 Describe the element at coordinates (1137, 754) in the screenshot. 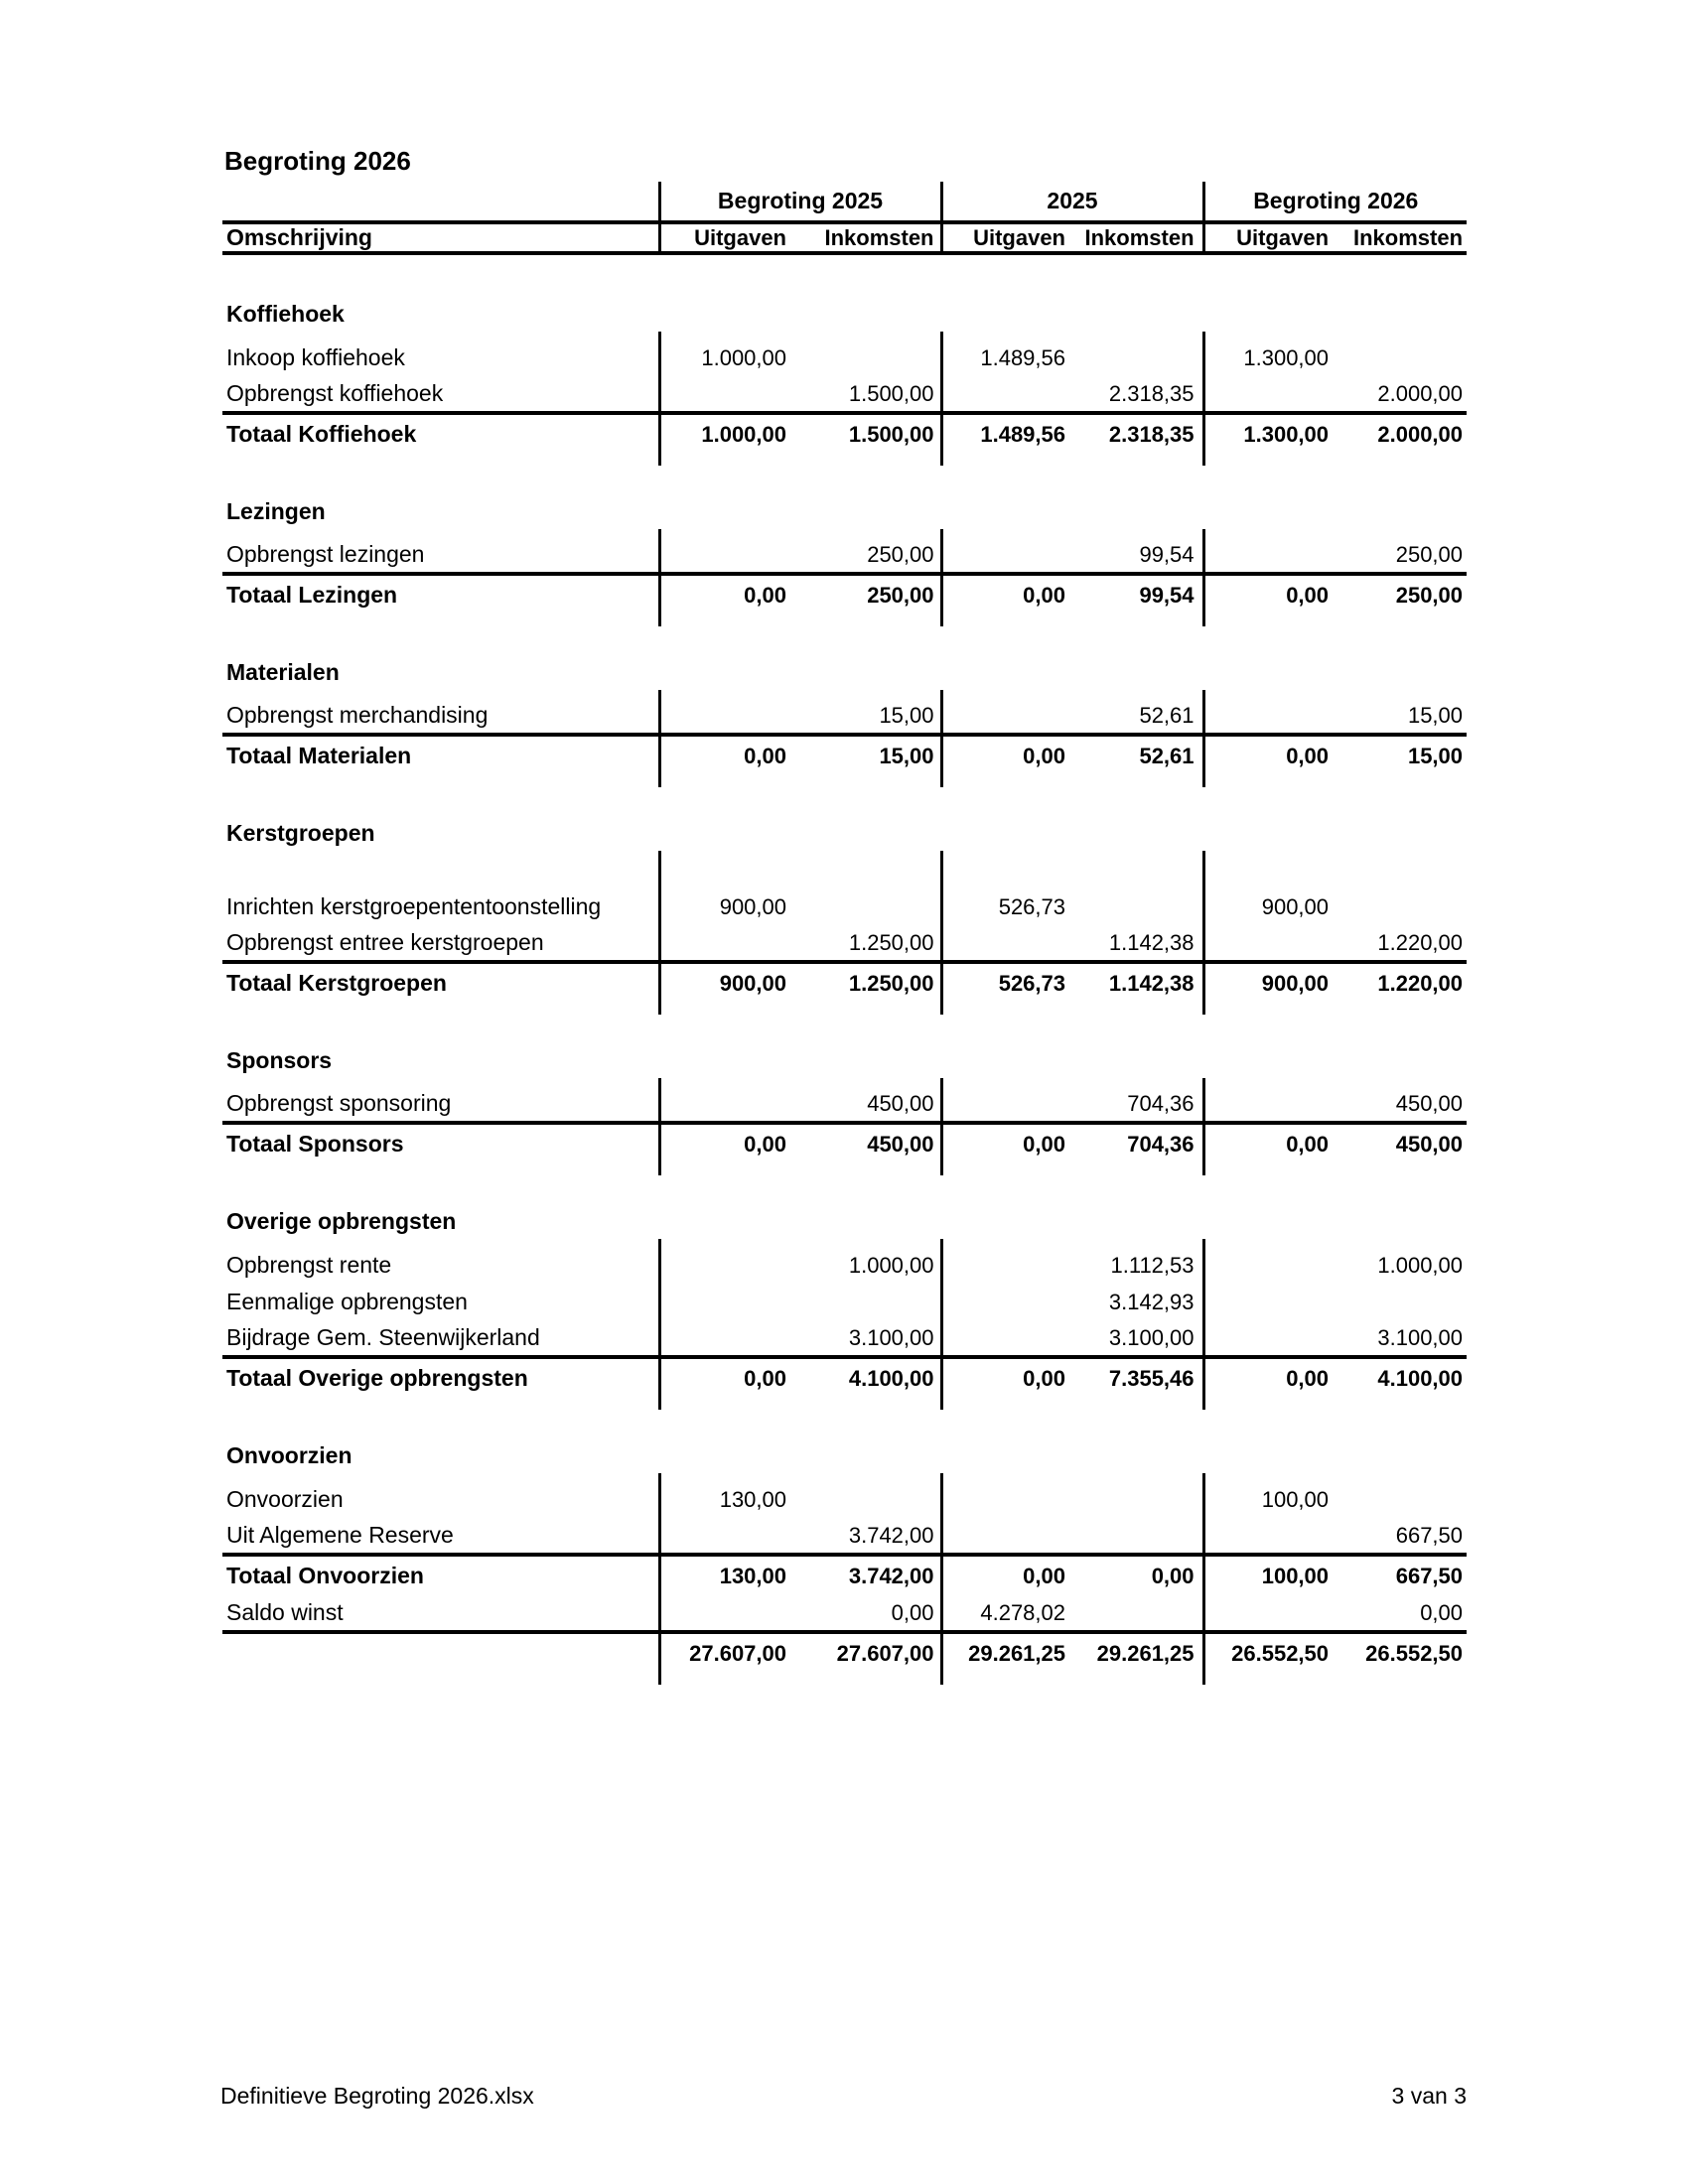

I see `total-value: 52,61` at that location.